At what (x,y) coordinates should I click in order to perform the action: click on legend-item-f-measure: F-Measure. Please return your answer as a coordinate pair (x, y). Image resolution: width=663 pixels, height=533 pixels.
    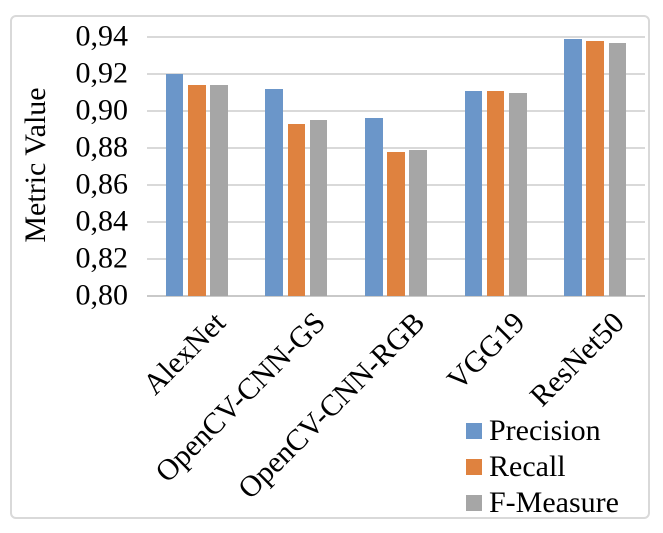
    Looking at the image, I should click on (542, 503).